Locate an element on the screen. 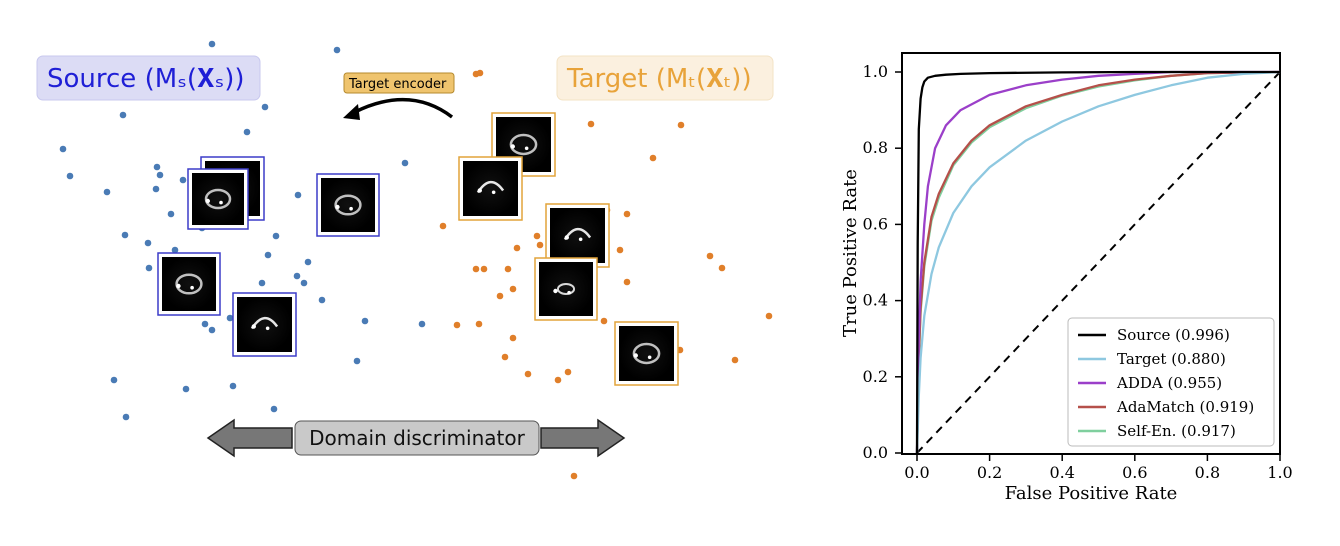 This screenshot has width=1340, height=546. legend-entry: ADDA (0.955) is located at coordinates (1169, 383).